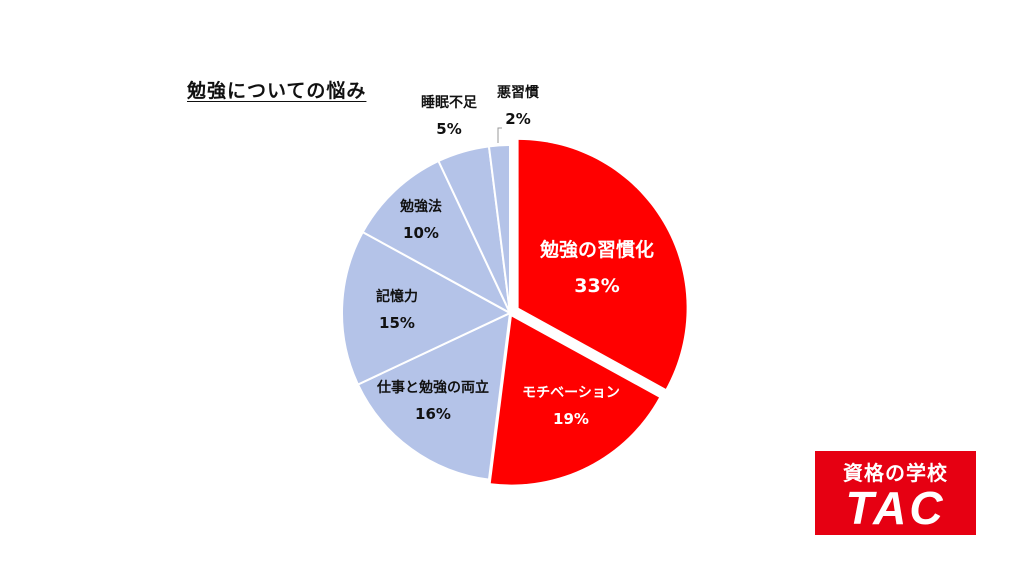 The height and width of the screenshot is (576, 1024). What do you see at coordinates (571, 406) in the screenshot?
I see `slice-label-motivation: モチベーション 19%` at bounding box center [571, 406].